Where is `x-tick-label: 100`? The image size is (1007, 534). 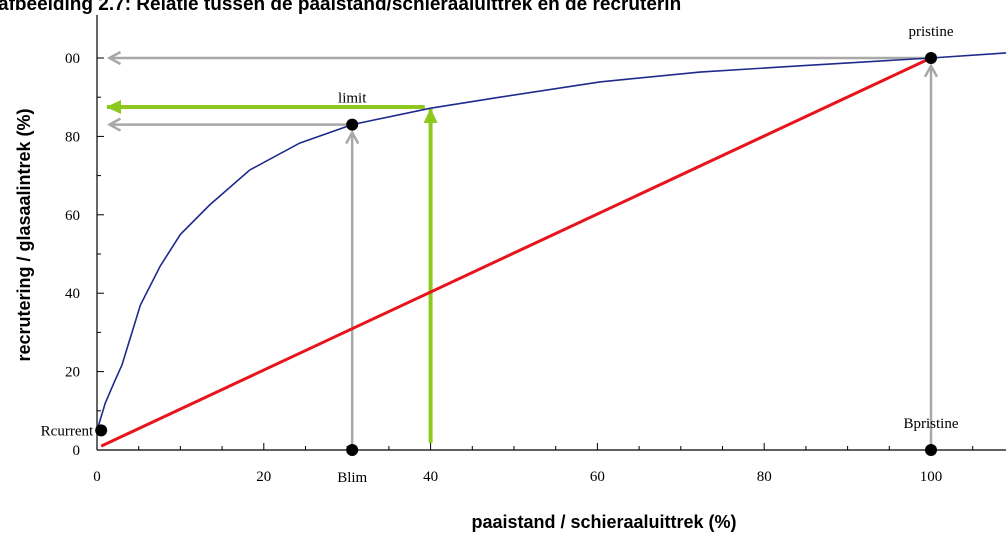
x-tick-label: 100 is located at coordinates (931, 477).